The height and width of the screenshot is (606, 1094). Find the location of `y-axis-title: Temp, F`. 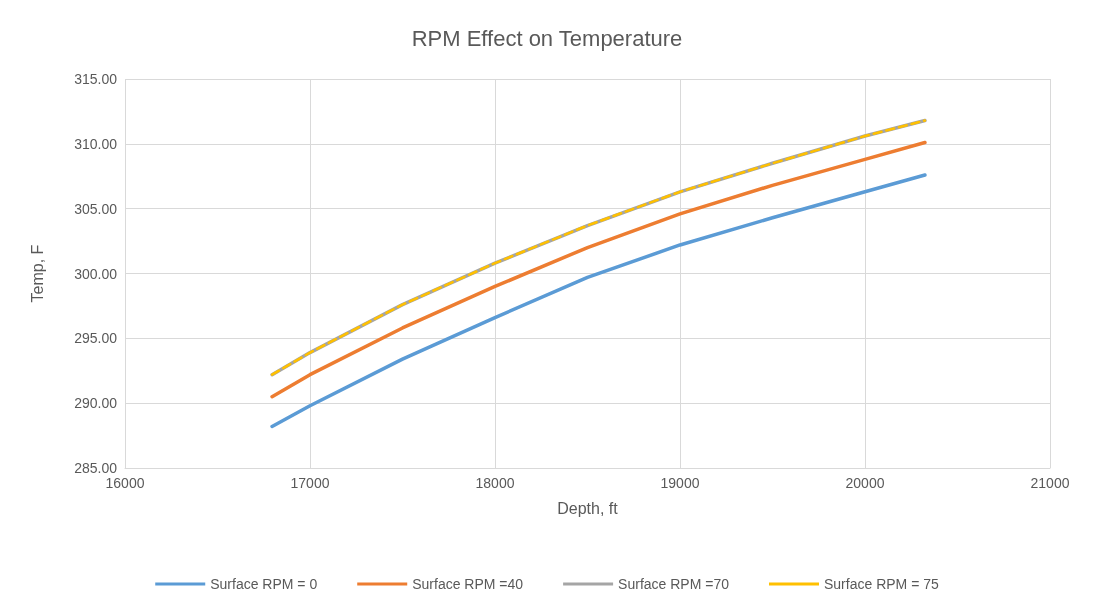

y-axis-title: Temp, F is located at coordinates (37, 273).